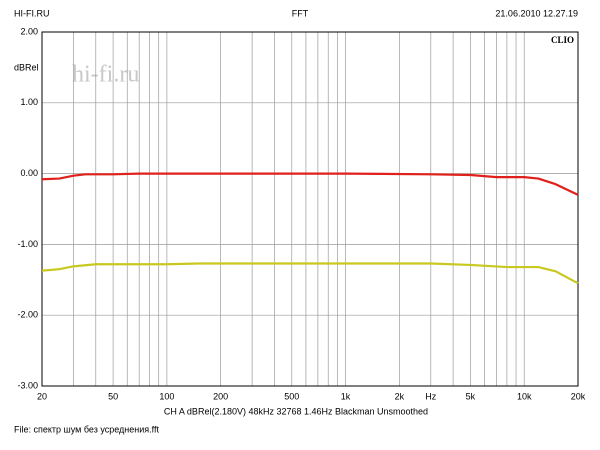 The image size is (600, 450). What do you see at coordinates (29, 173) in the screenshot?
I see `y-tick-label: 0.00` at bounding box center [29, 173].